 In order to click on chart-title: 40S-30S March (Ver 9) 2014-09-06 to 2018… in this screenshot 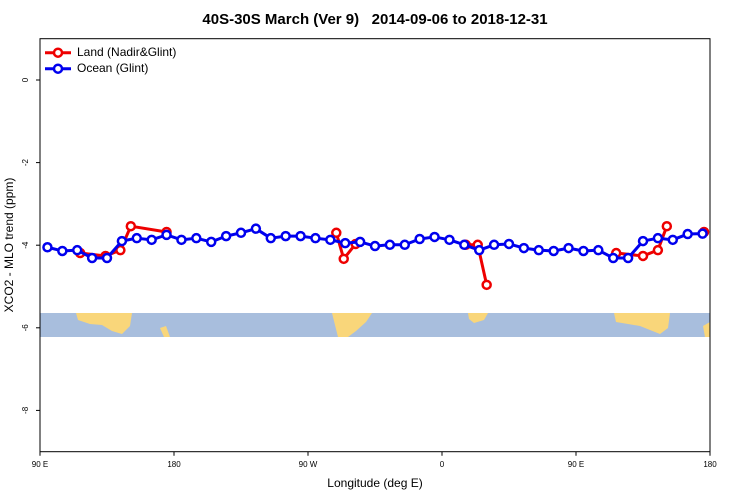, I will do `click(374, 19)`.